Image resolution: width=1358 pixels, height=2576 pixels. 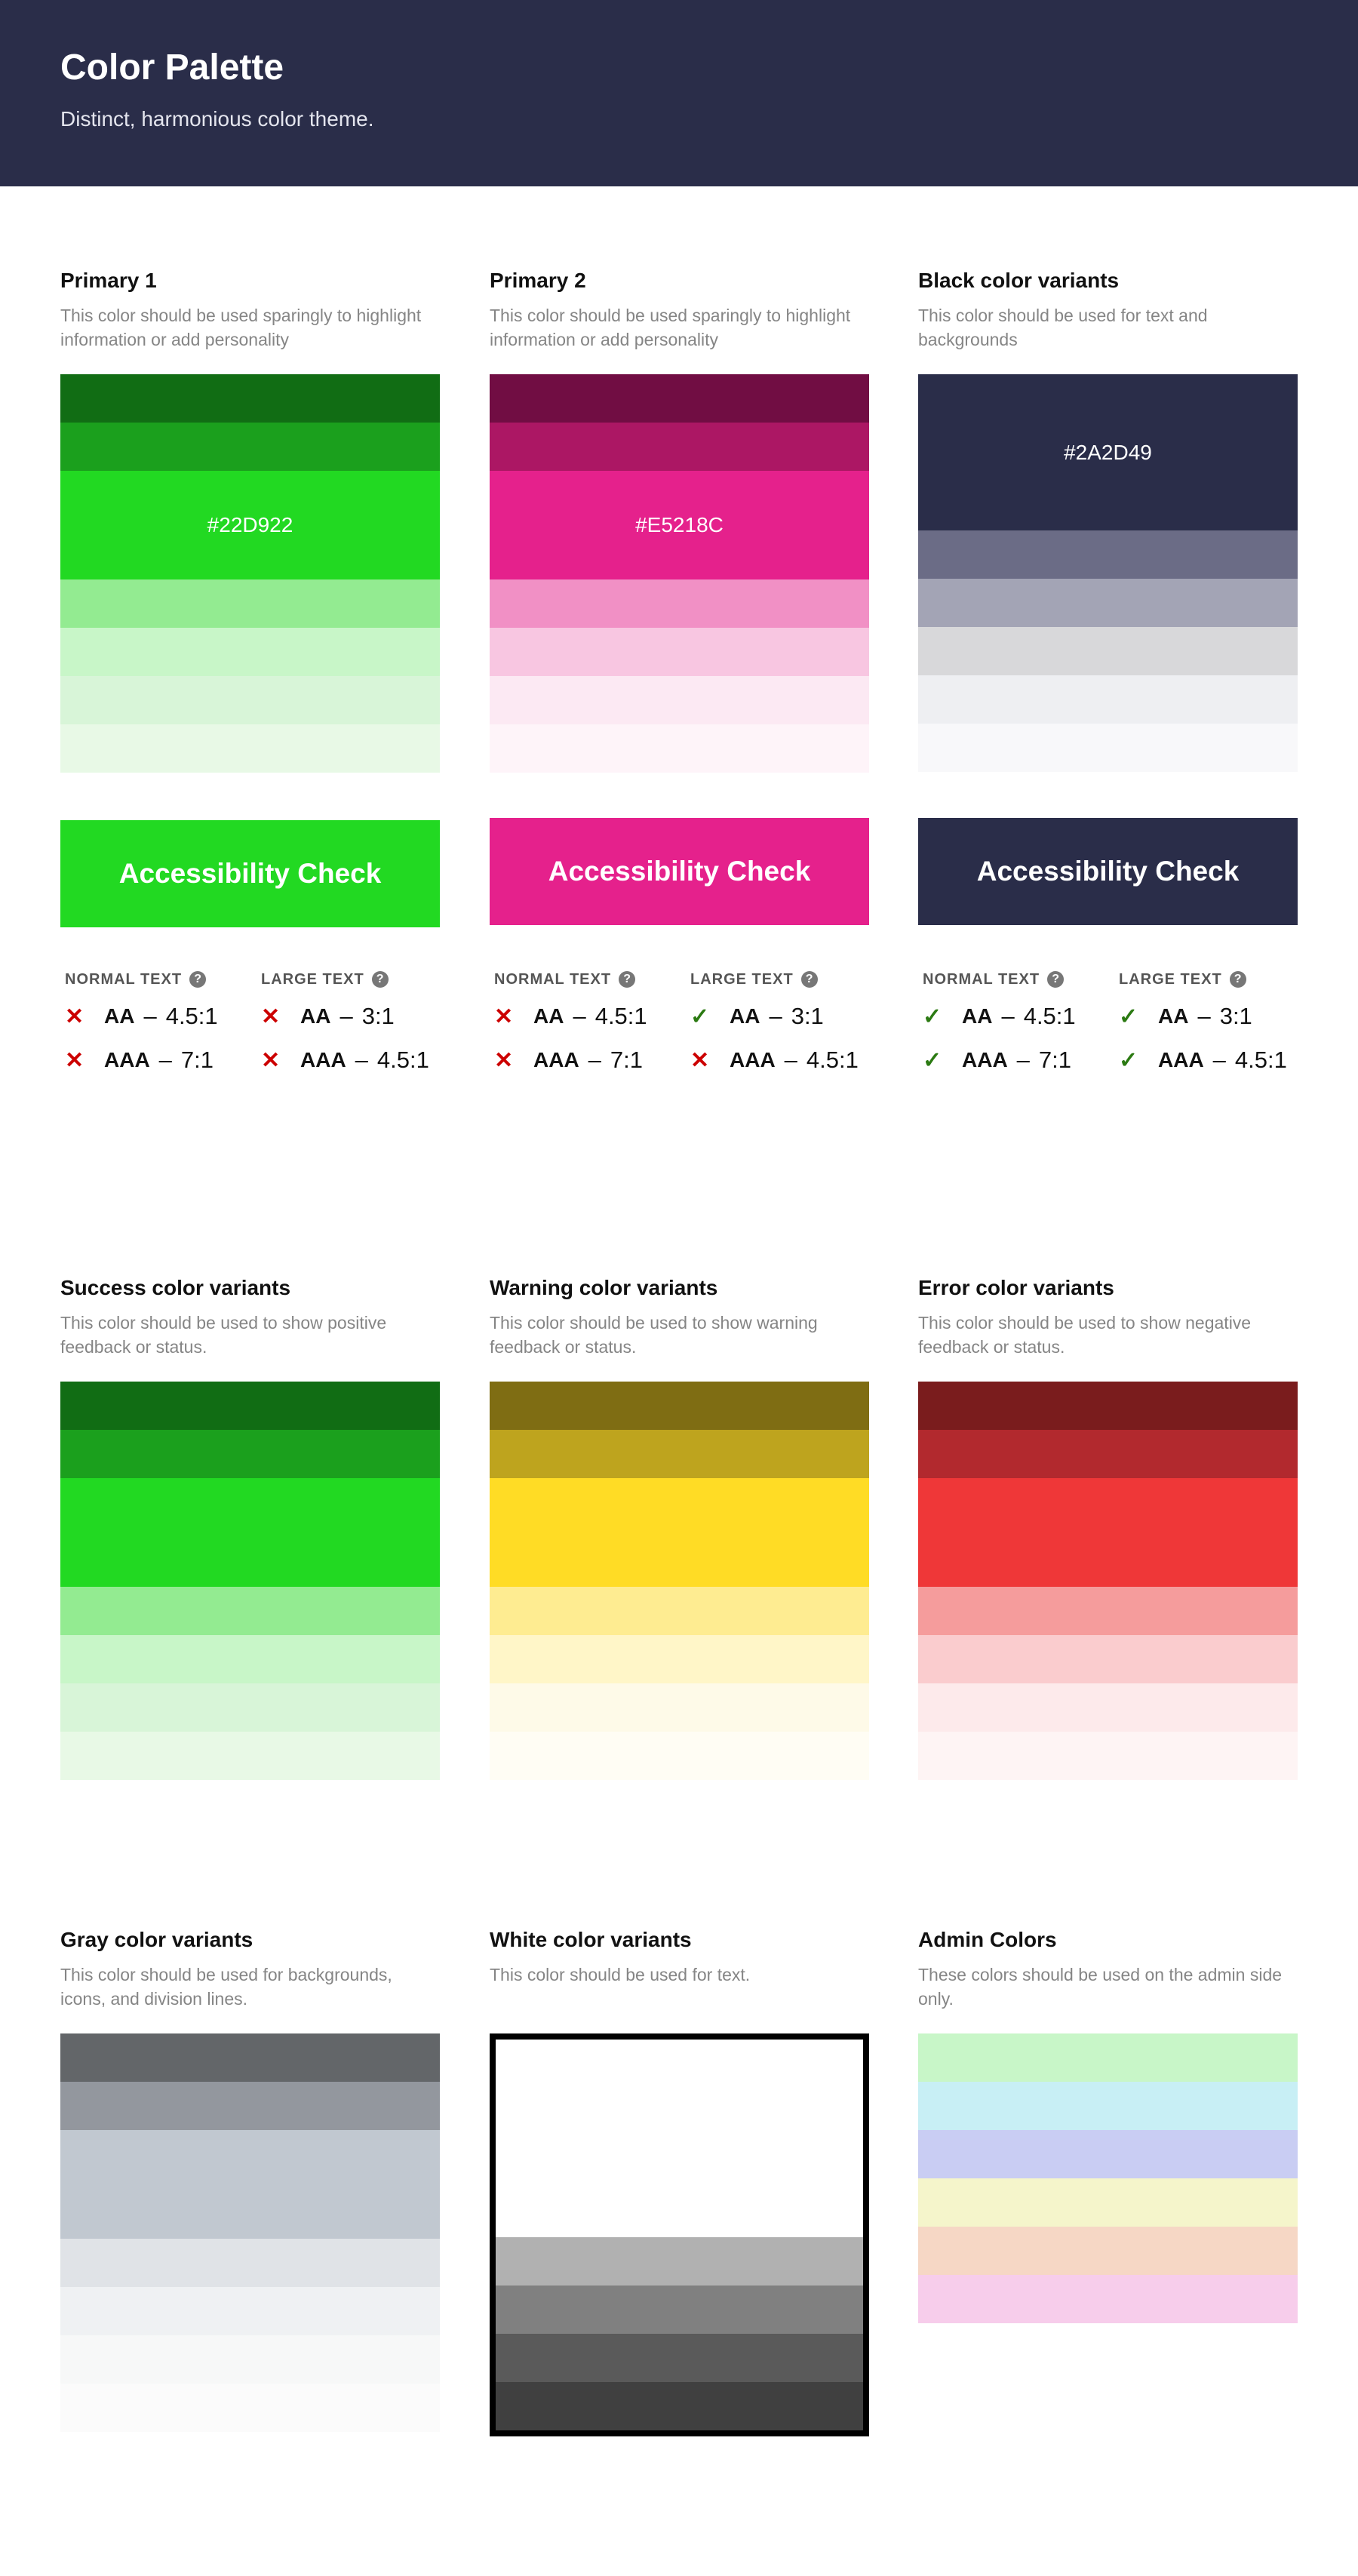 What do you see at coordinates (604, 1287) in the screenshot?
I see `palette-title: Warning color variants` at bounding box center [604, 1287].